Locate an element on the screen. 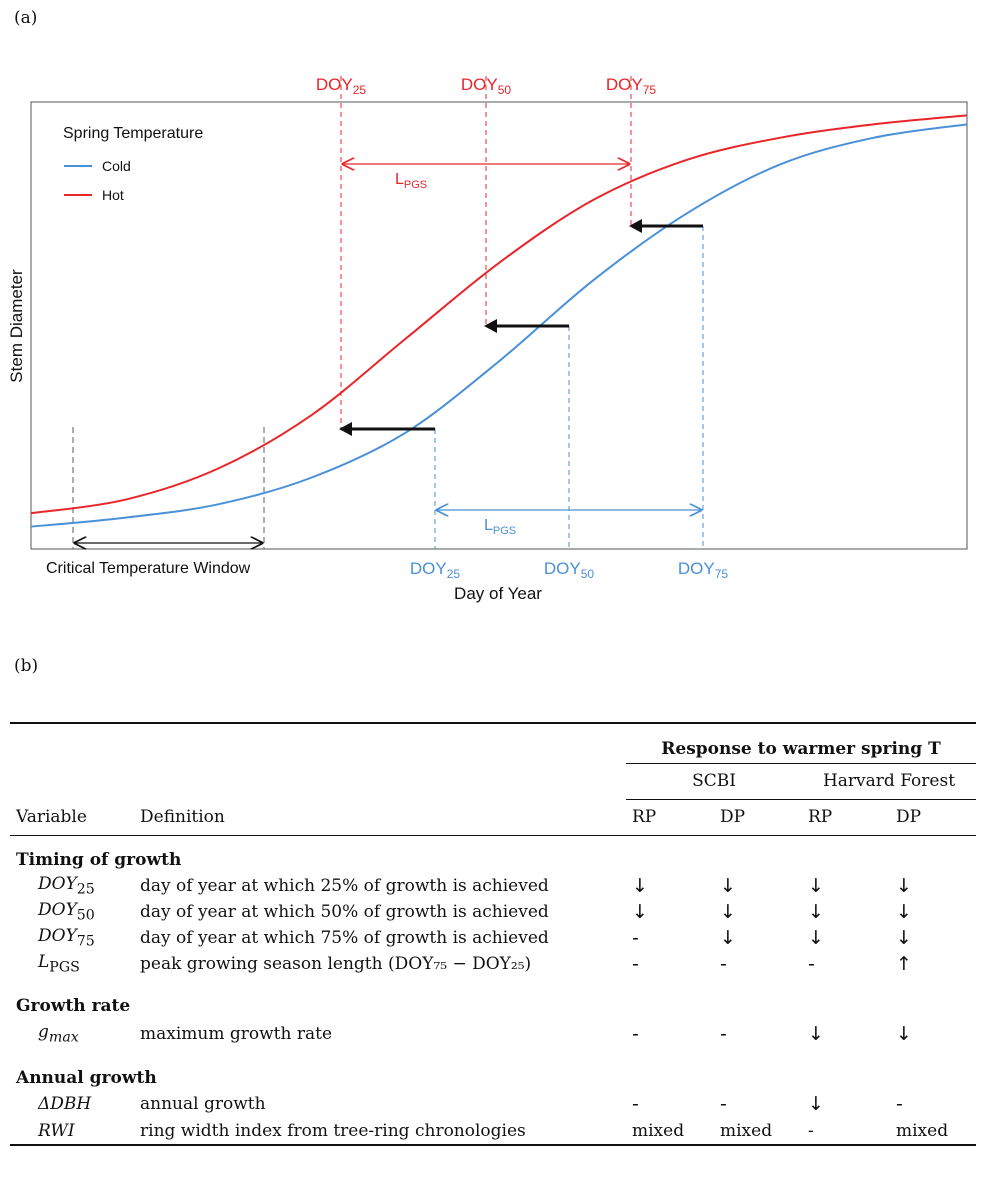  col-hf-dp: DP is located at coordinates (933, 816).